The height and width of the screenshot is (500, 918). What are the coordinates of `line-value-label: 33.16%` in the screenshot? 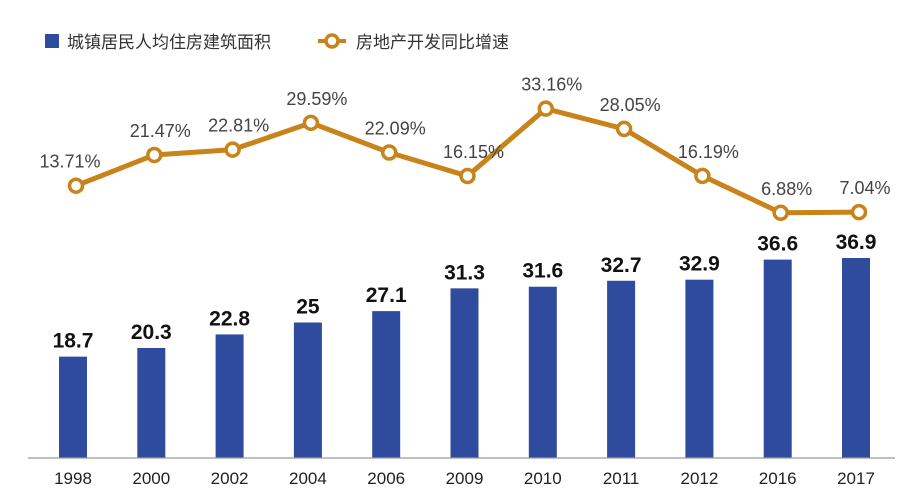 It's located at (551, 85).